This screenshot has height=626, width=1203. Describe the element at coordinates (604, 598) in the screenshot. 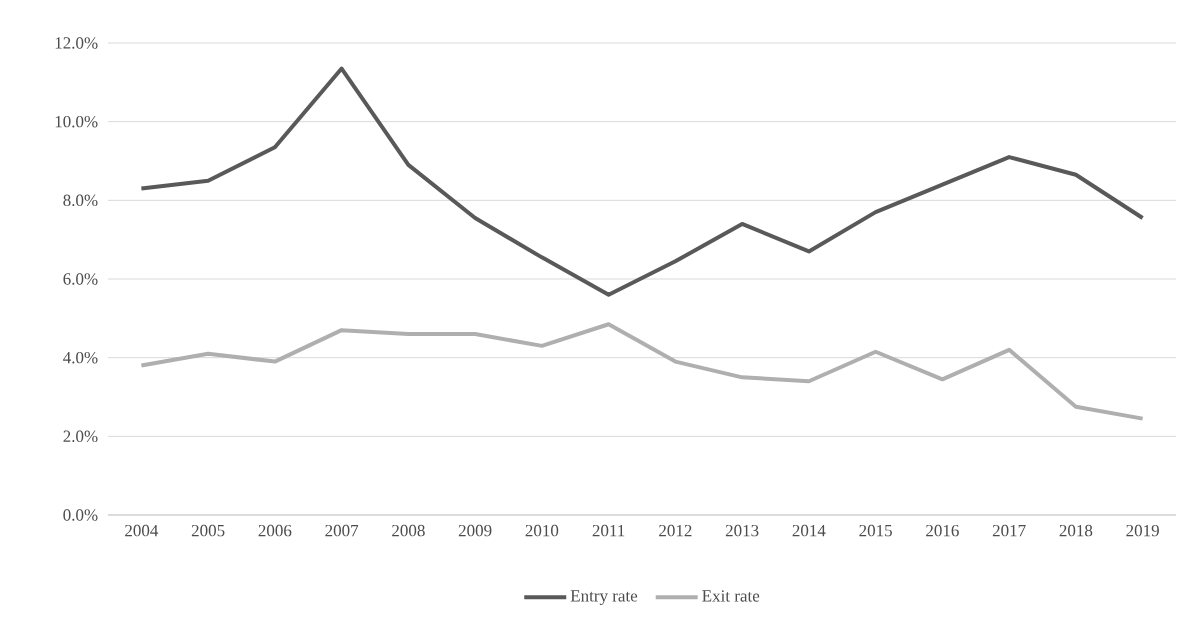

I see `legend-label: Entry rate` at that location.